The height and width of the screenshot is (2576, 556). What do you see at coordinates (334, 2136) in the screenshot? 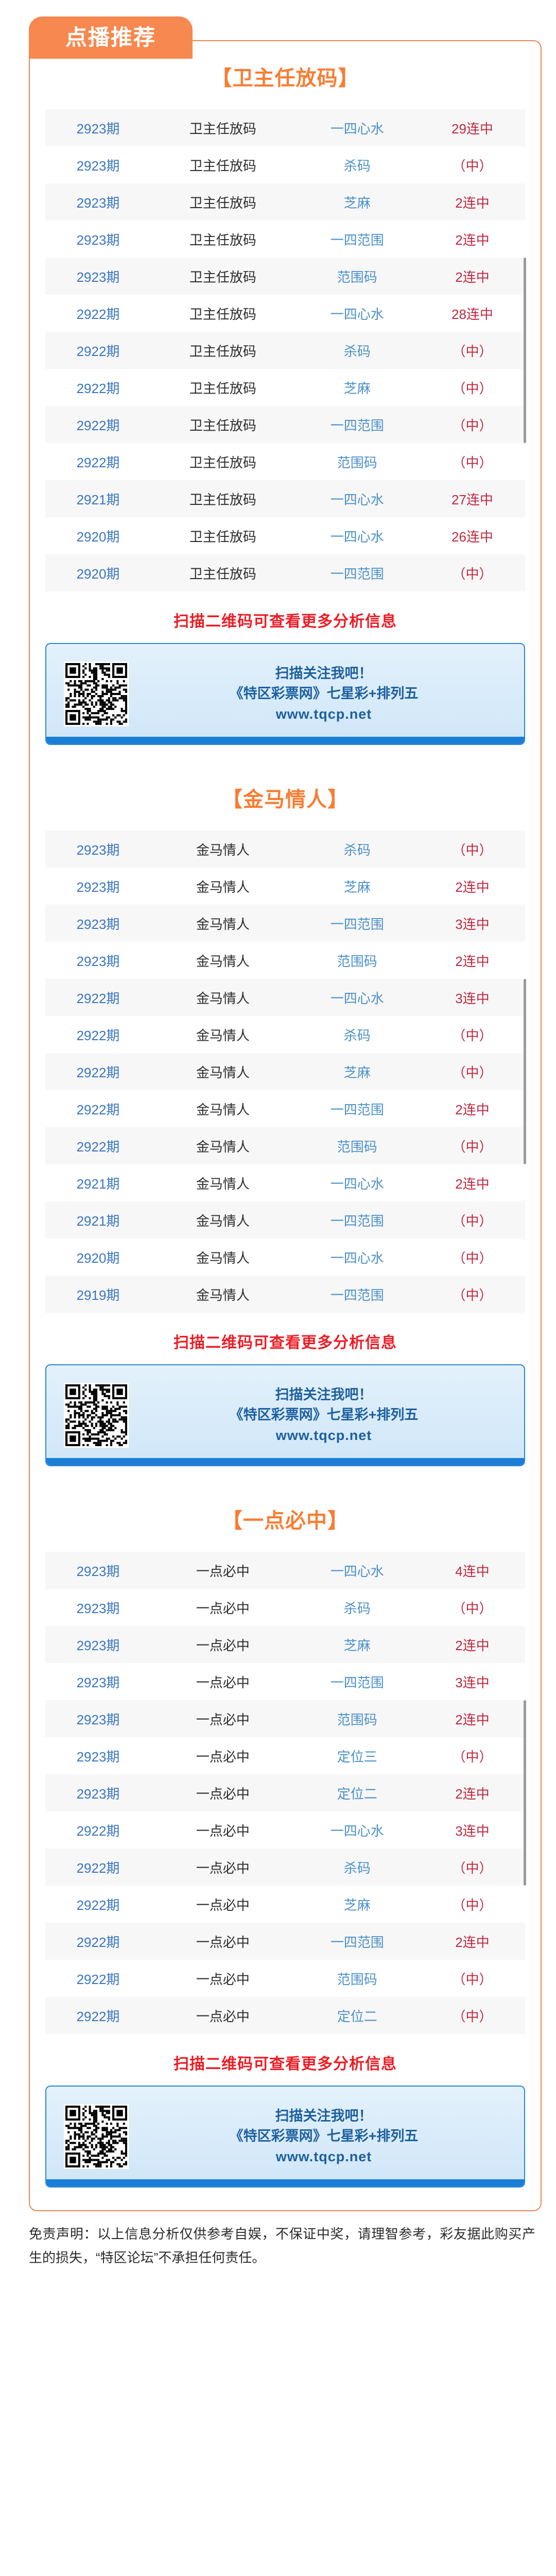
I see `qr-promo-text: 扫描关注我吧！ 《特区彩票网》七星彩+排列五 www.tqcp.net` at bounding box center [334, 2136].